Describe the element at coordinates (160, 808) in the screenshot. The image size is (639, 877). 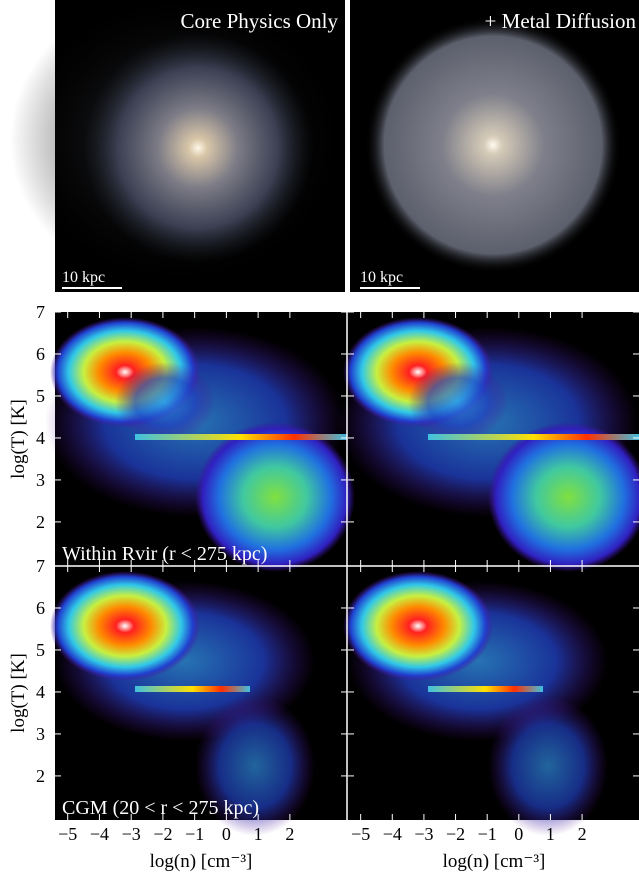
I see `row-label: CGM (20 < r < 275 kpc)` at that location.